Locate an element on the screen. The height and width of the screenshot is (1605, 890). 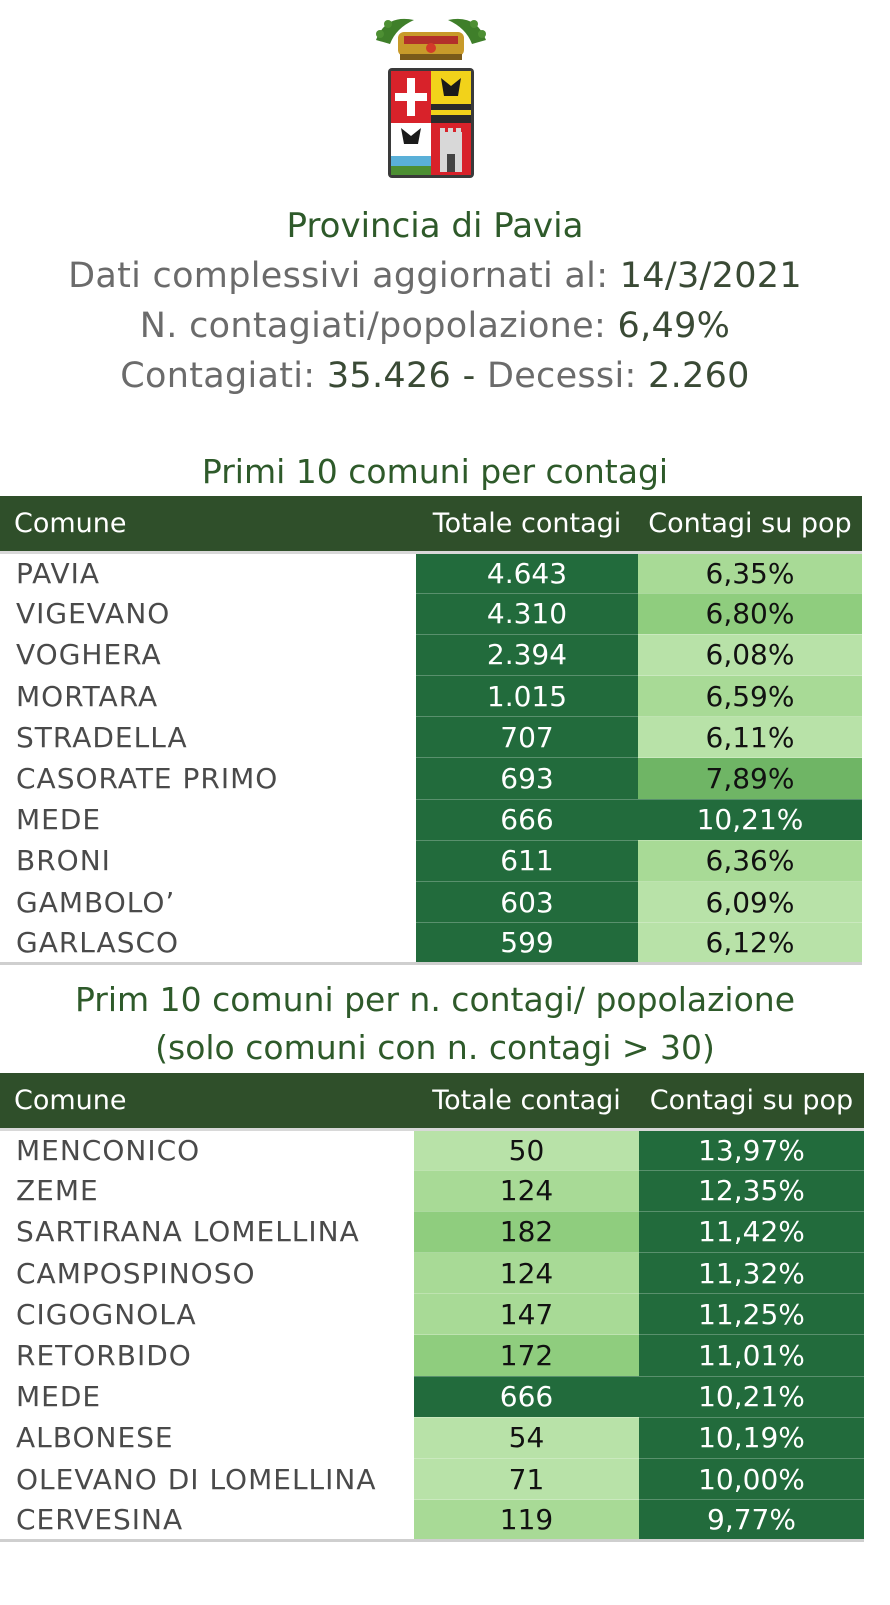
table-row: BRONI 611 6,36% is located at coordinates (431, 861).